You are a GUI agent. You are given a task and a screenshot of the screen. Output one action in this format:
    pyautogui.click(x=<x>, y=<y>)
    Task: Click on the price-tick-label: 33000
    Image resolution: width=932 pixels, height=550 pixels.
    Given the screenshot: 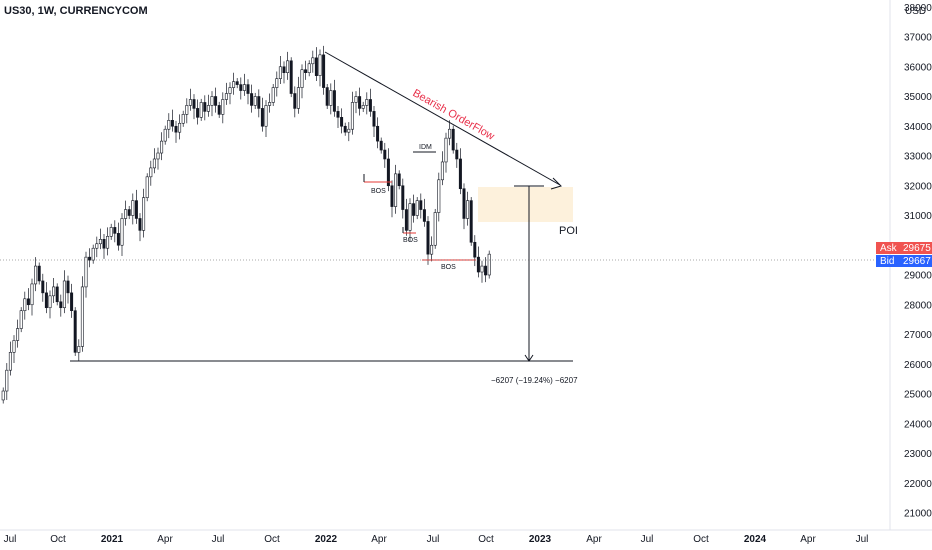 What is the action you would take?
    pyautogui.click(x=918, y=157)
    